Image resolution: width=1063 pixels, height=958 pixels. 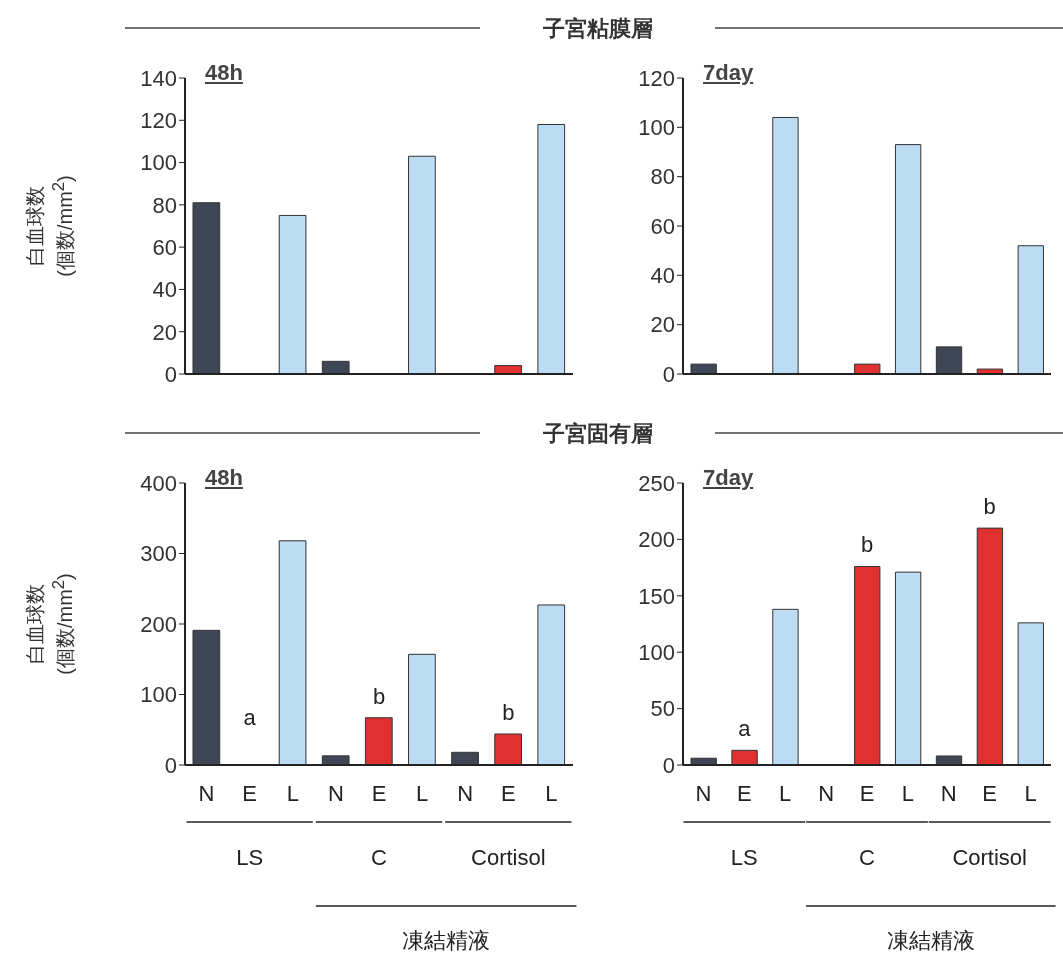 I want to click on chart-title: 子宮固有層, so click(x=597, y=434).